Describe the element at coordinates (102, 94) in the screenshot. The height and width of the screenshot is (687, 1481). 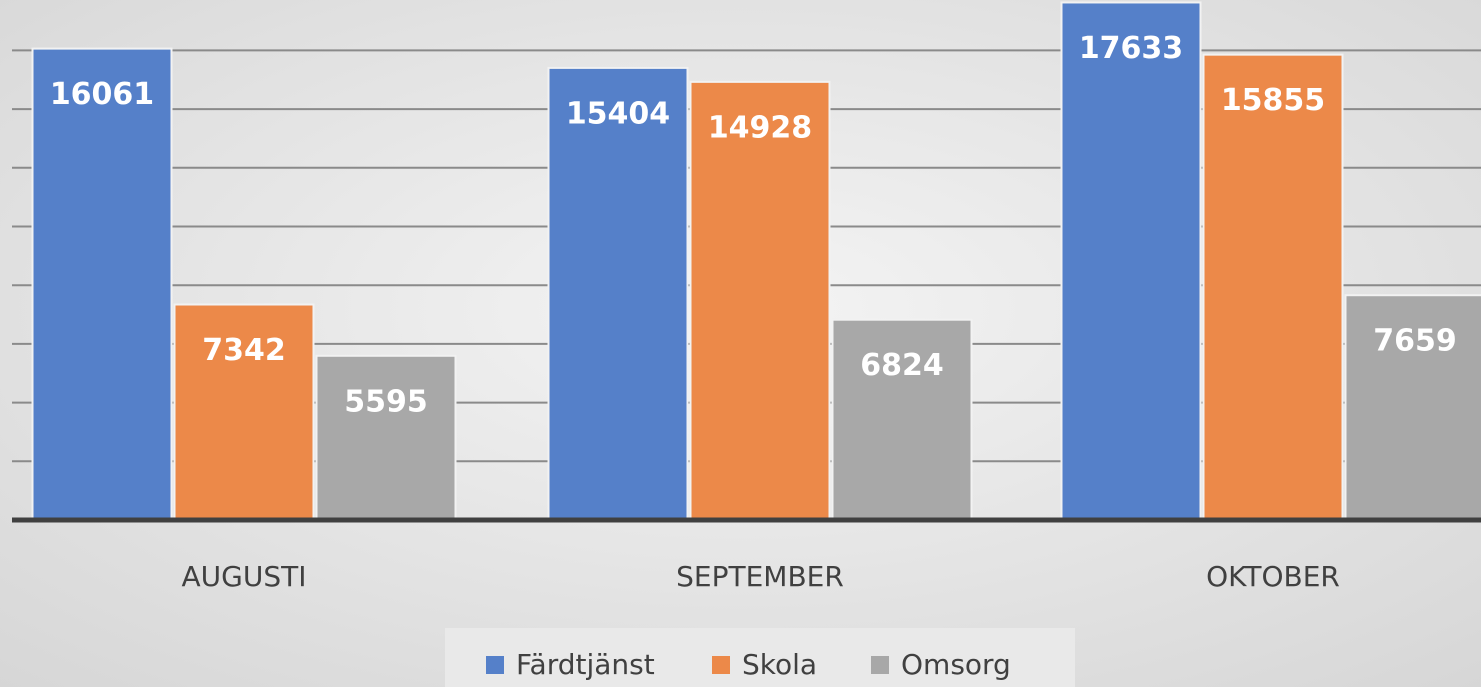
I see `data-label: 16061` at that location.